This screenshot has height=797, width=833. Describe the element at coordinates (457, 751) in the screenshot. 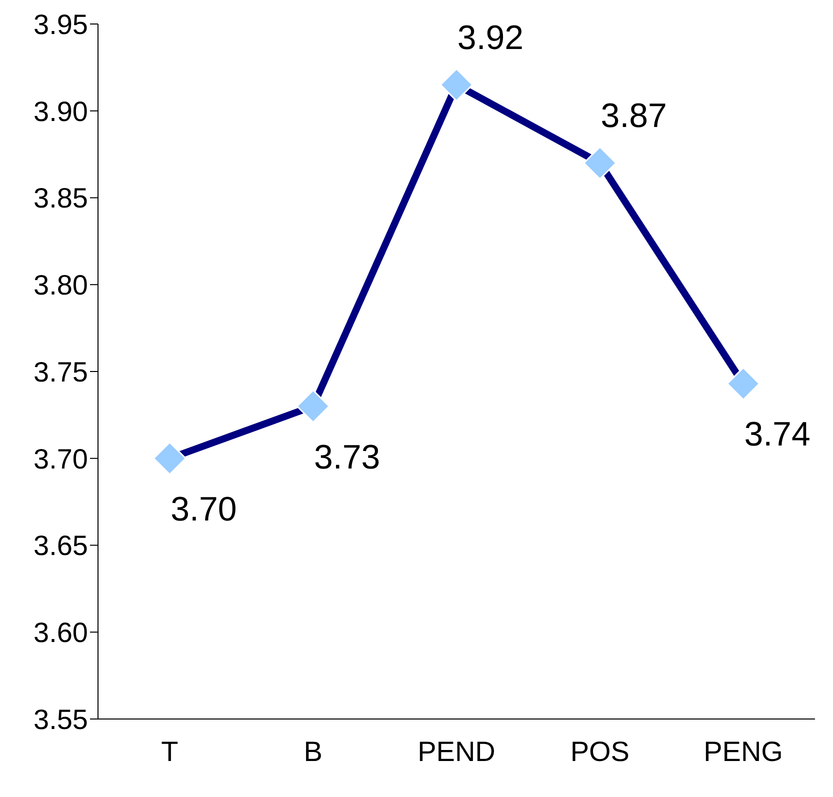

I see `x-tick-label: PEND` at that location.